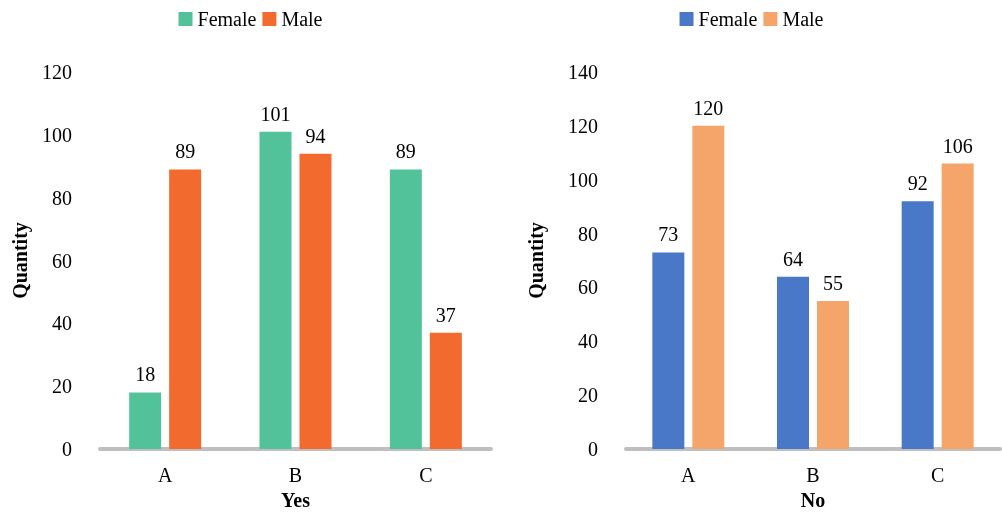 The width and height of the screenshot is (1002, 529). I want to click on x-axis-title: No, so click(813, 499).